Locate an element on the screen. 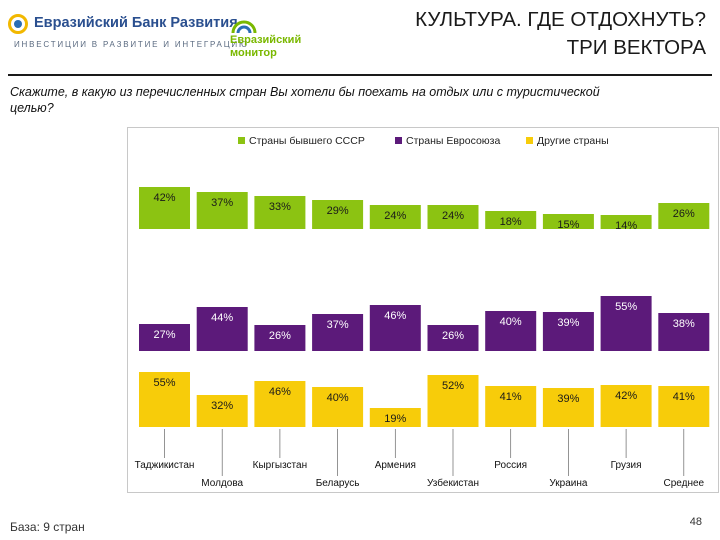 The height and width of the screenshot is (540, 720). base-note: База: 9 стран is located at coordinates (47, 527).